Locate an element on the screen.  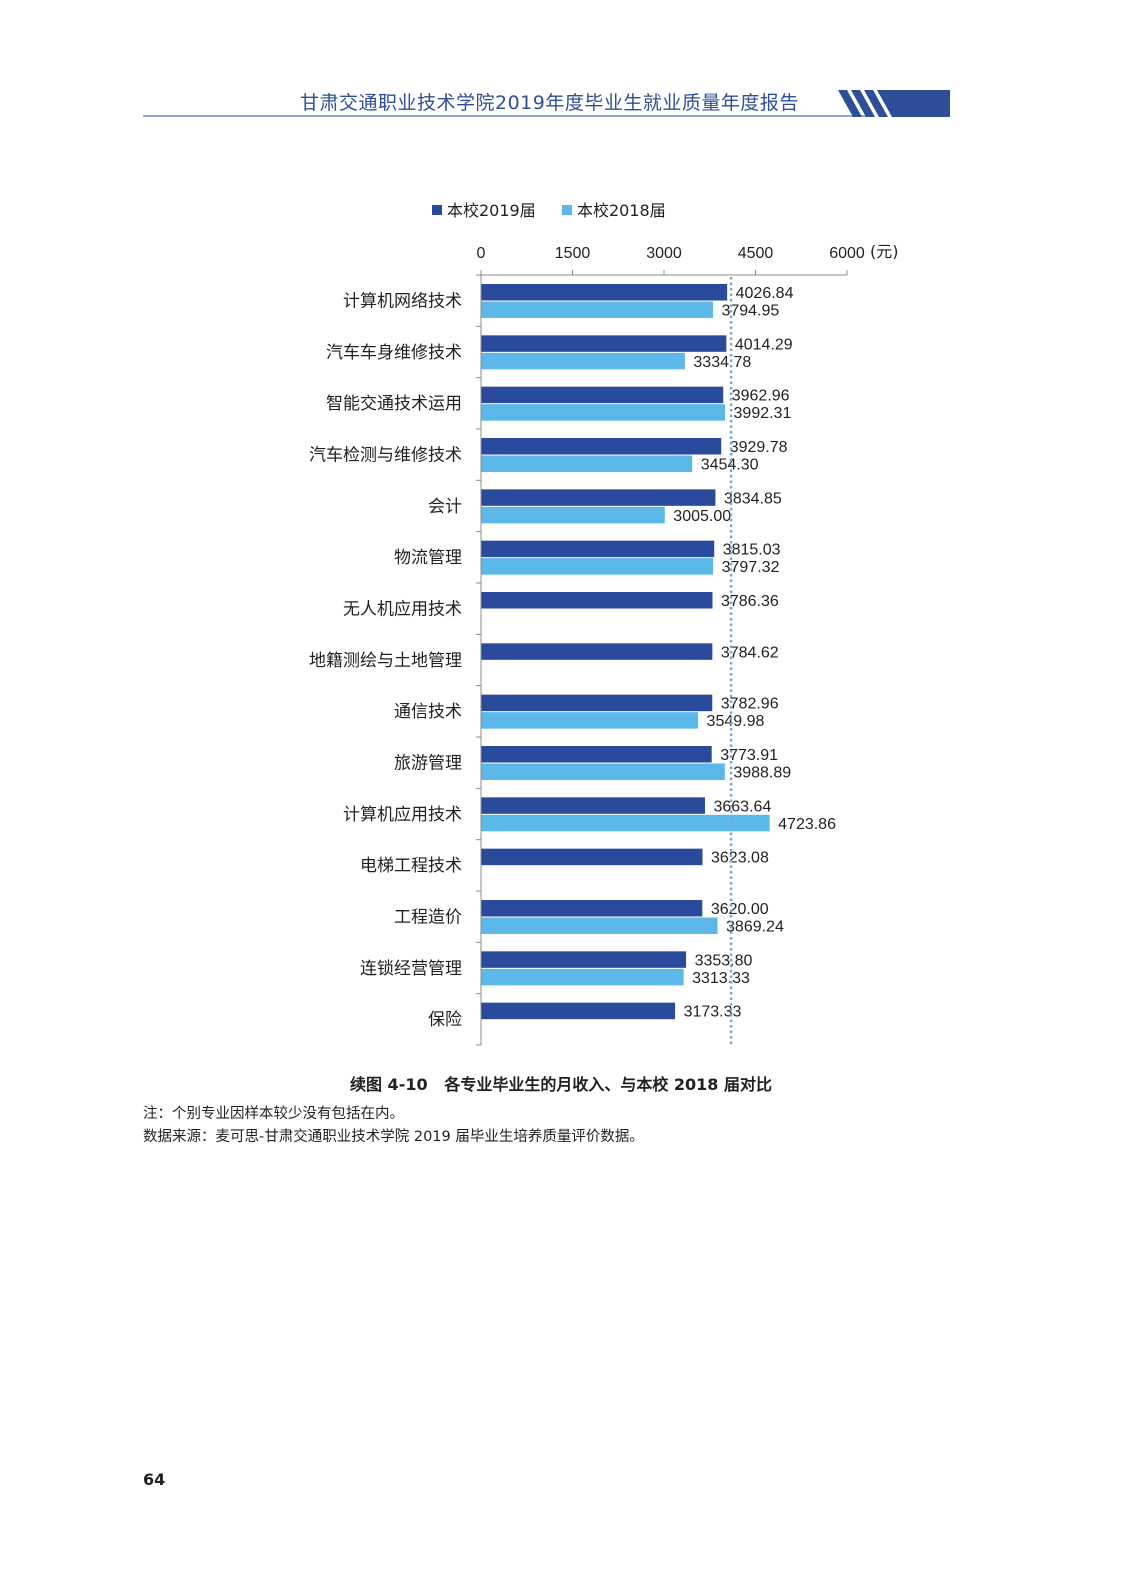
header-rule is located at coordinates (505, 116).